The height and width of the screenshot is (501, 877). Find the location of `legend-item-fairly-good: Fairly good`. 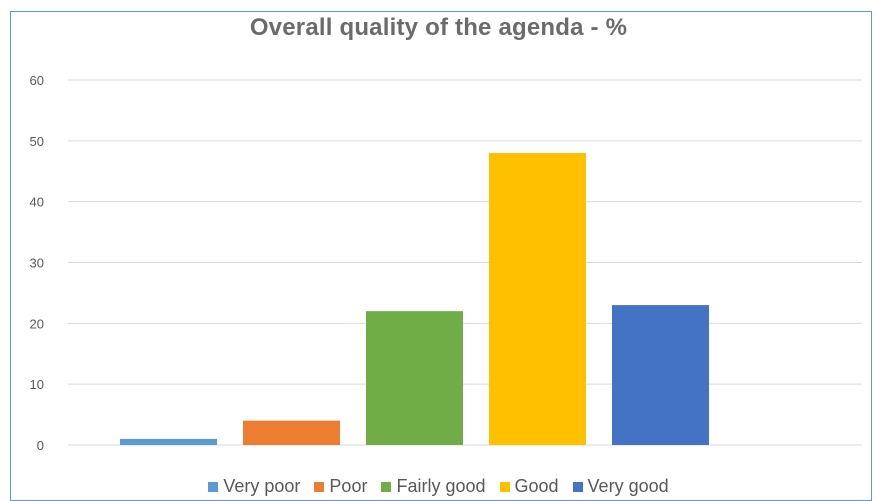

legend-item-fairly-good: Fairly good is located at coordinates (433, 486).